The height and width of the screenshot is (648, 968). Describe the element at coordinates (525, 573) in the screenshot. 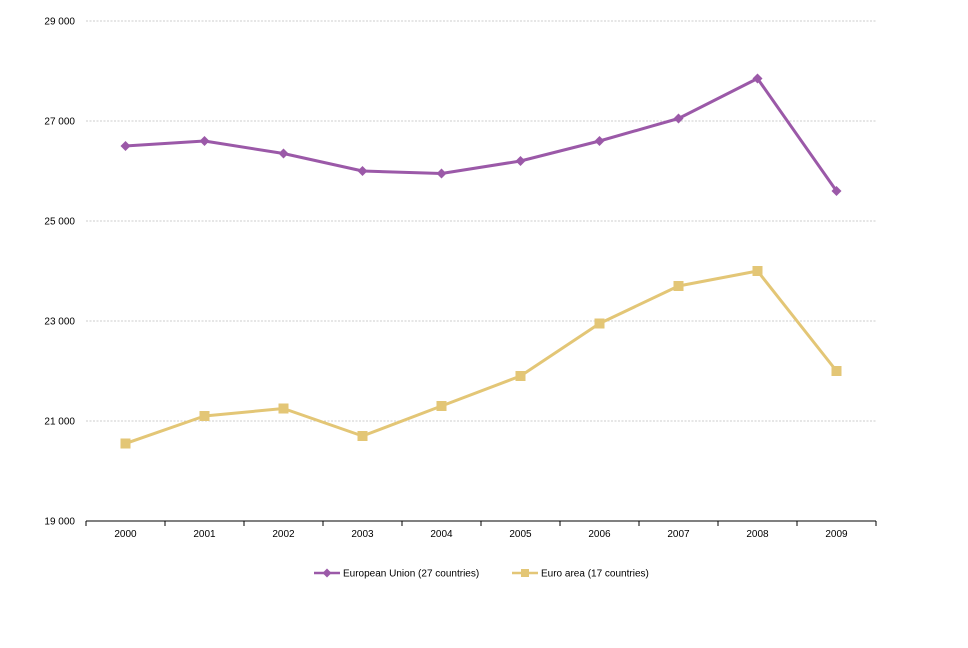

I see `legend-square-marker-icon` at that location.